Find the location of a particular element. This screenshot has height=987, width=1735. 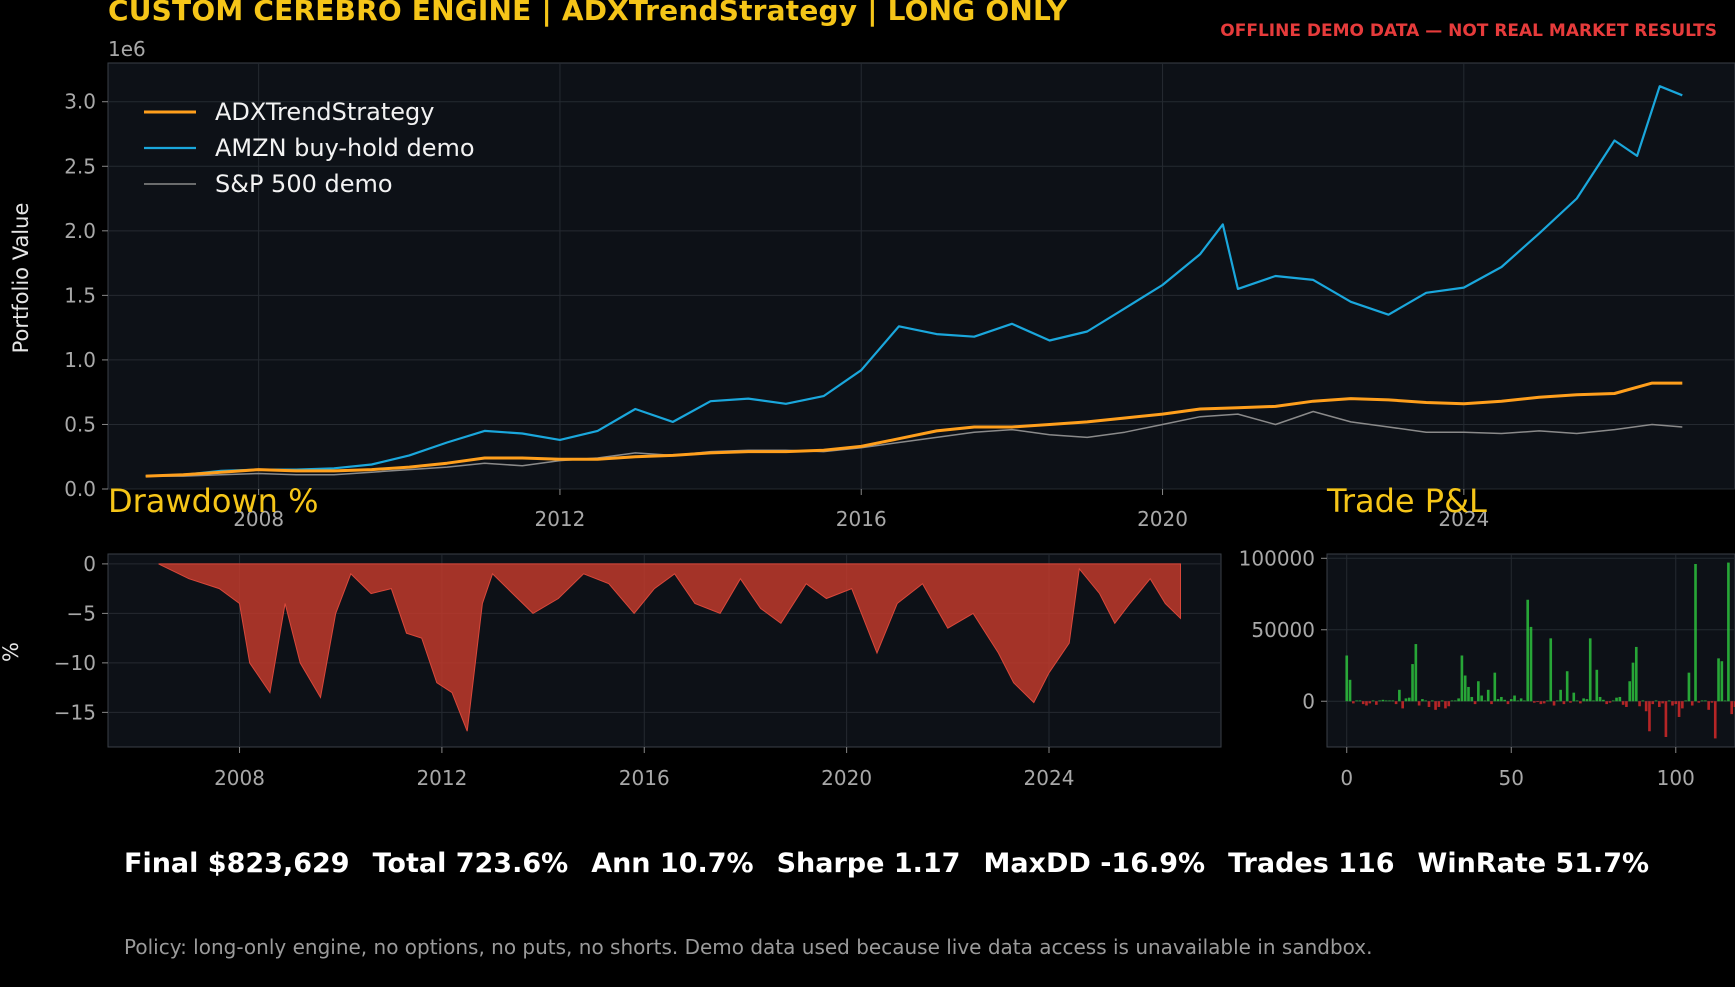

drawdown-xtick-label: 2024 is located at coordinates (1049, 778).